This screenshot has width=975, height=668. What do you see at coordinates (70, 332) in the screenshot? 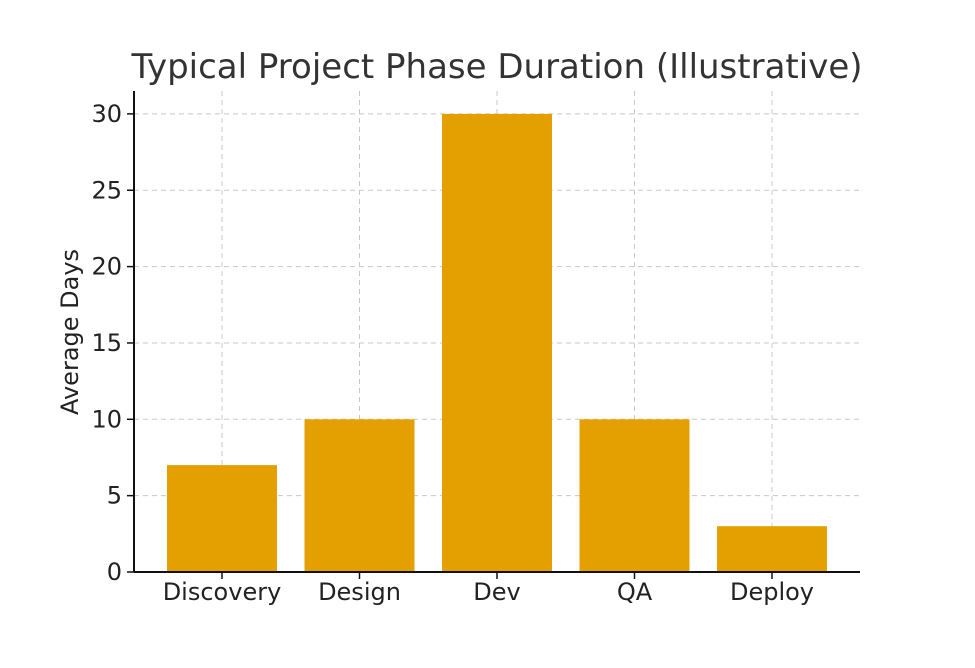
I see `y-axis-label: Average Days` at bounding box center [70, 332].